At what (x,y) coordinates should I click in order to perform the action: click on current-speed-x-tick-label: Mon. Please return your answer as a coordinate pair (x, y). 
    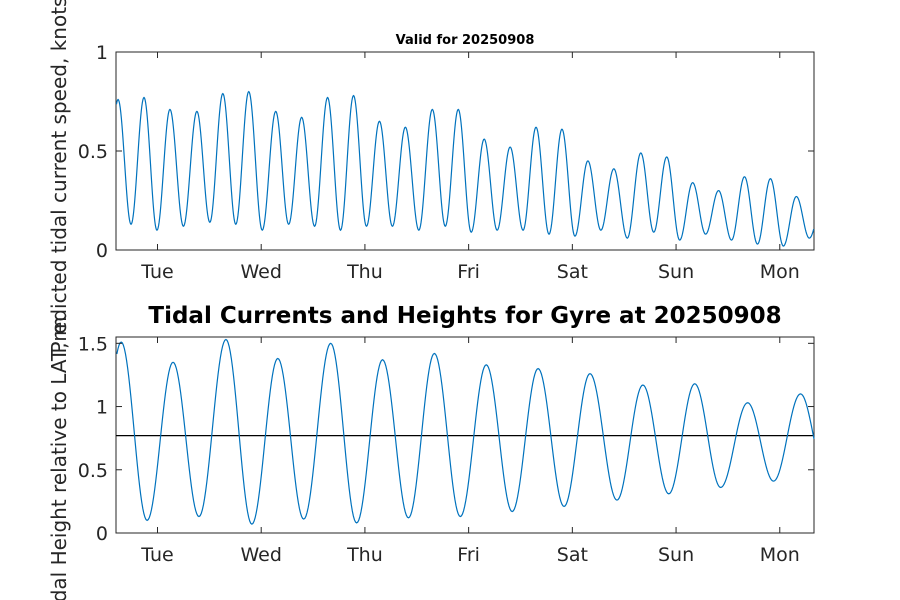
    Looking at the image, I should click on (780, 272).